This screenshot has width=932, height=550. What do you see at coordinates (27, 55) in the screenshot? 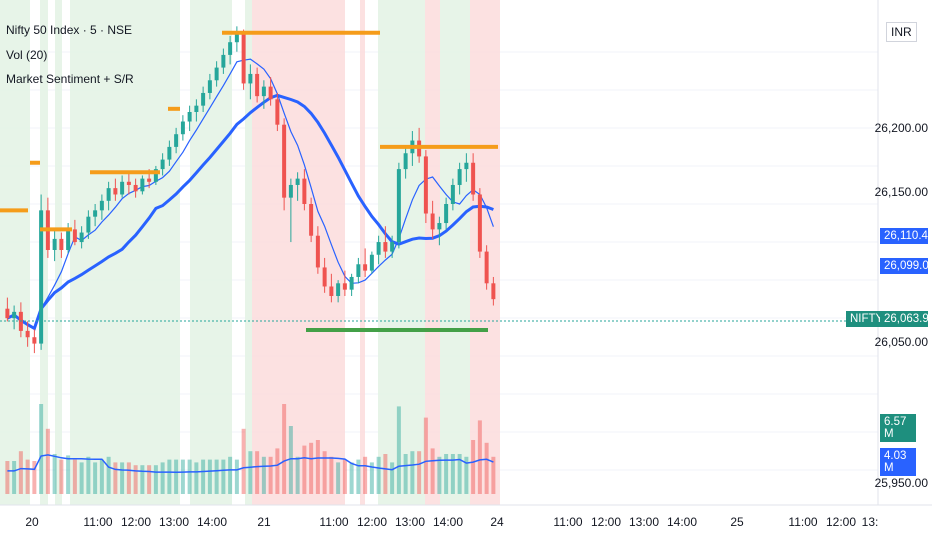
I see `volume-indicator-label: Vol (20)` at bounding box center [27, 55].